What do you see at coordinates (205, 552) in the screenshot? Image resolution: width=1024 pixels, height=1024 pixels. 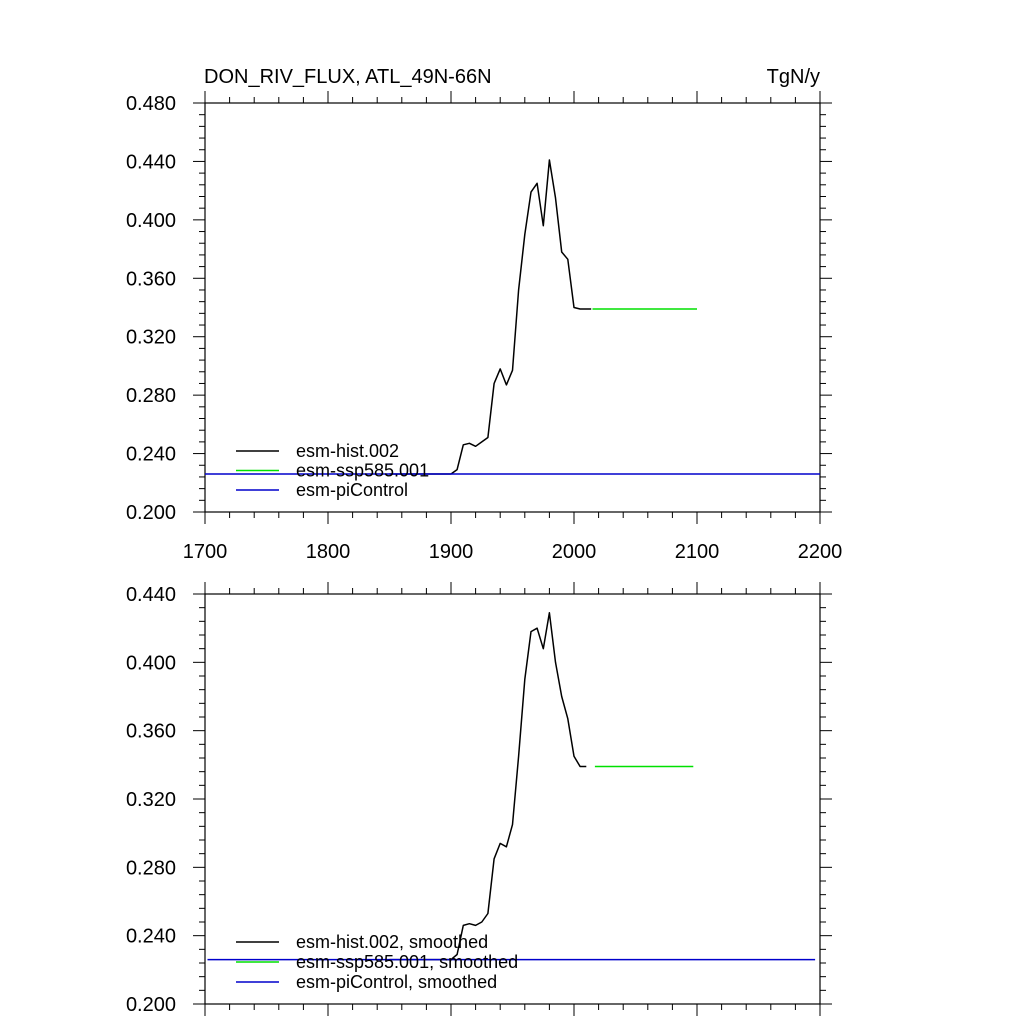 I see `x-tick-label: 1700` at bounding box center [205, 552].